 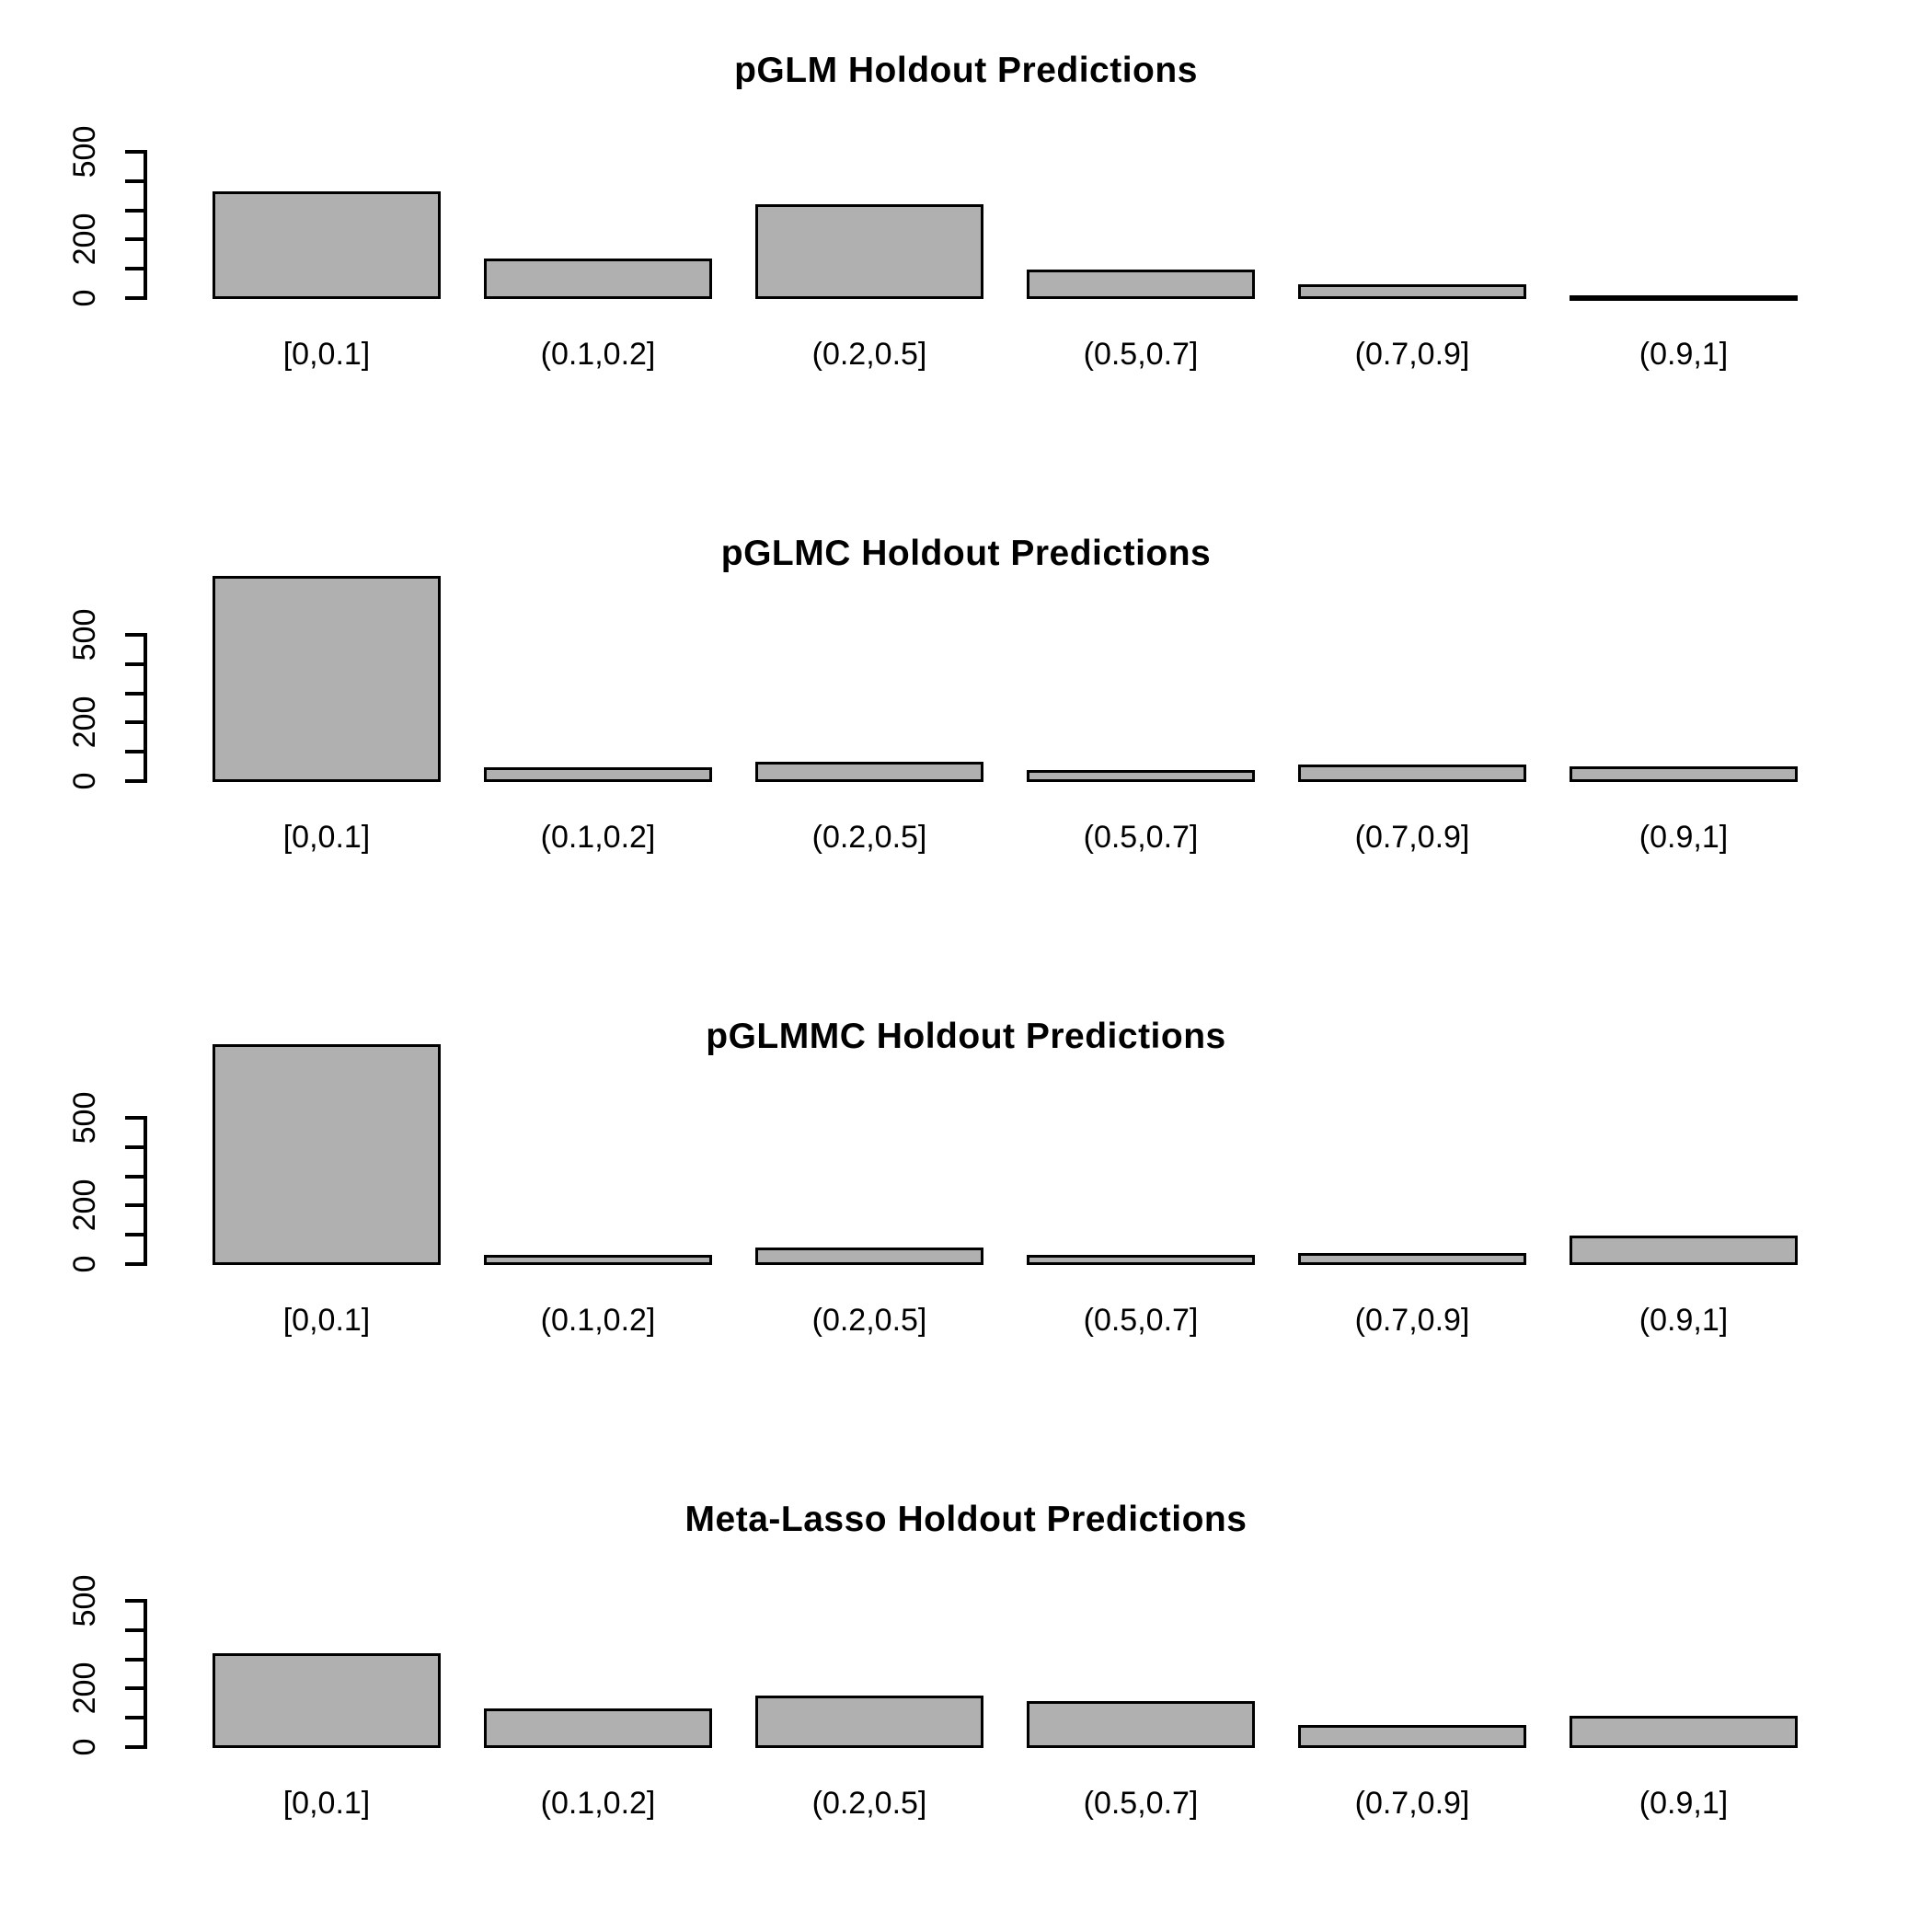 I want to click on chart-title: pGLM Holdout Predictions, so click(x=966, y=70).